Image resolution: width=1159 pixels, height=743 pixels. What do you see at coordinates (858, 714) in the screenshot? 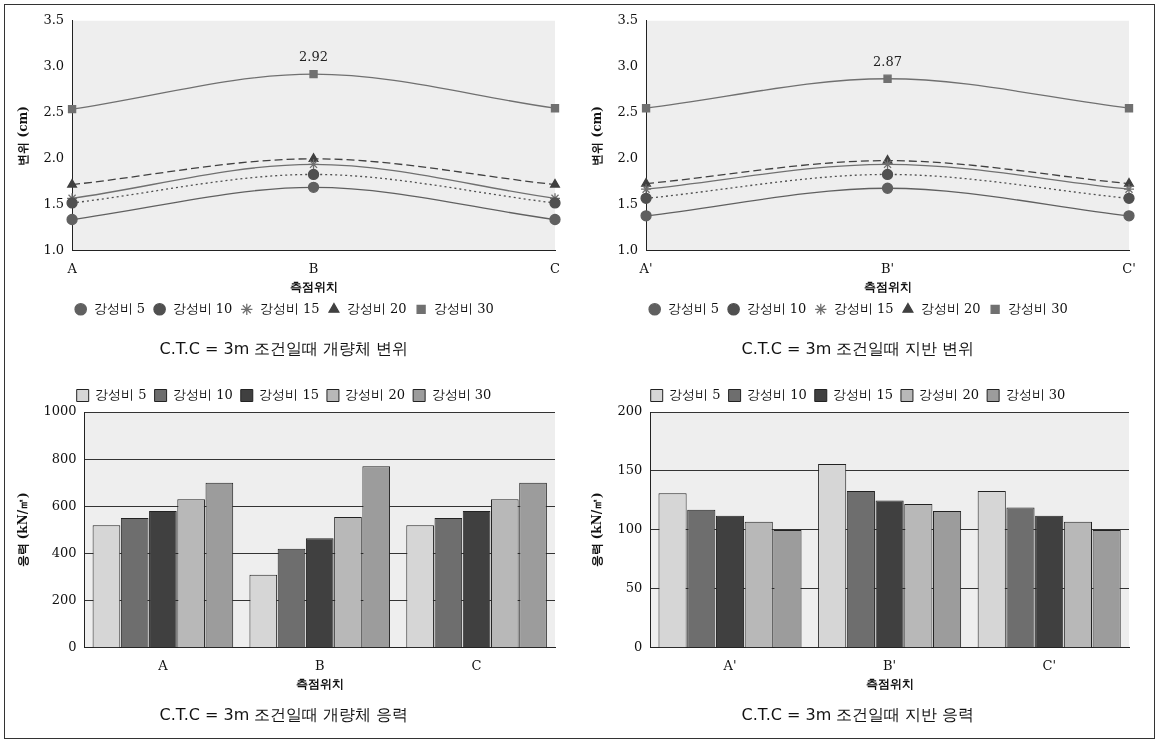
I see `text: C.T.C = 3m 조건일때 지반 응력` at bounding box center [858, 714].